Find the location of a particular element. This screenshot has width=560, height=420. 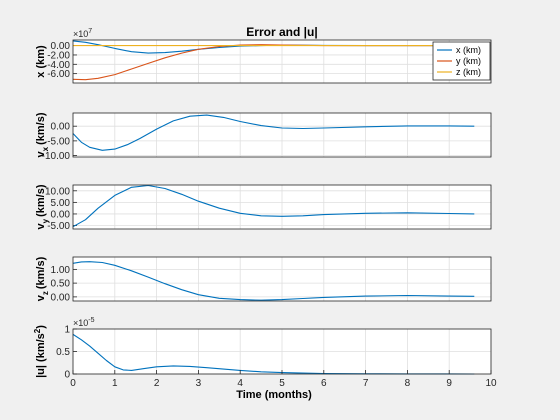

axes-box-vx is located at coordinates (282, 135).